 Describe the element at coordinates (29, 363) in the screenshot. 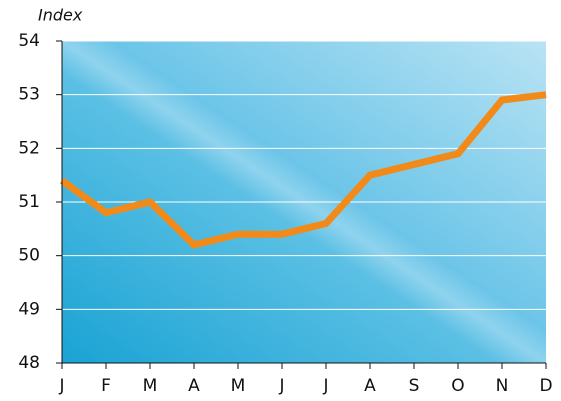

I see `y-tick-label: 48` at that location.